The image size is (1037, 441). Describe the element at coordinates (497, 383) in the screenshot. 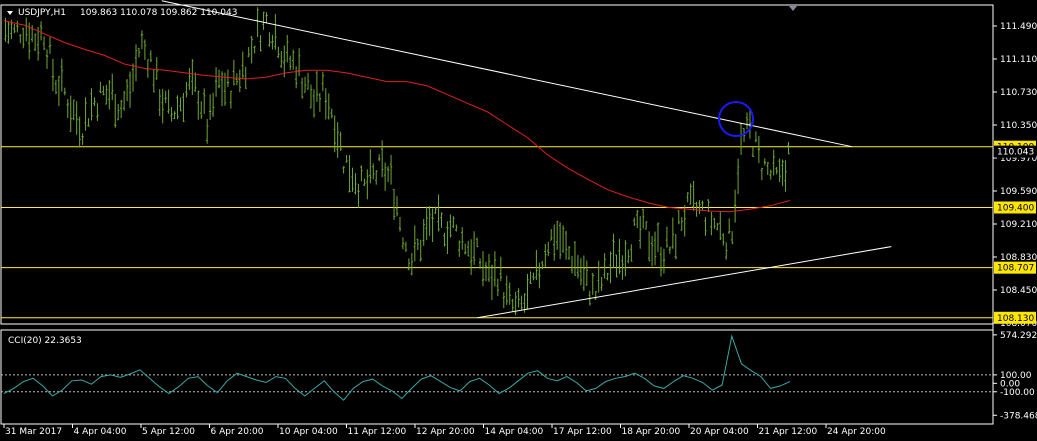

I see `cci-levels` at that location.